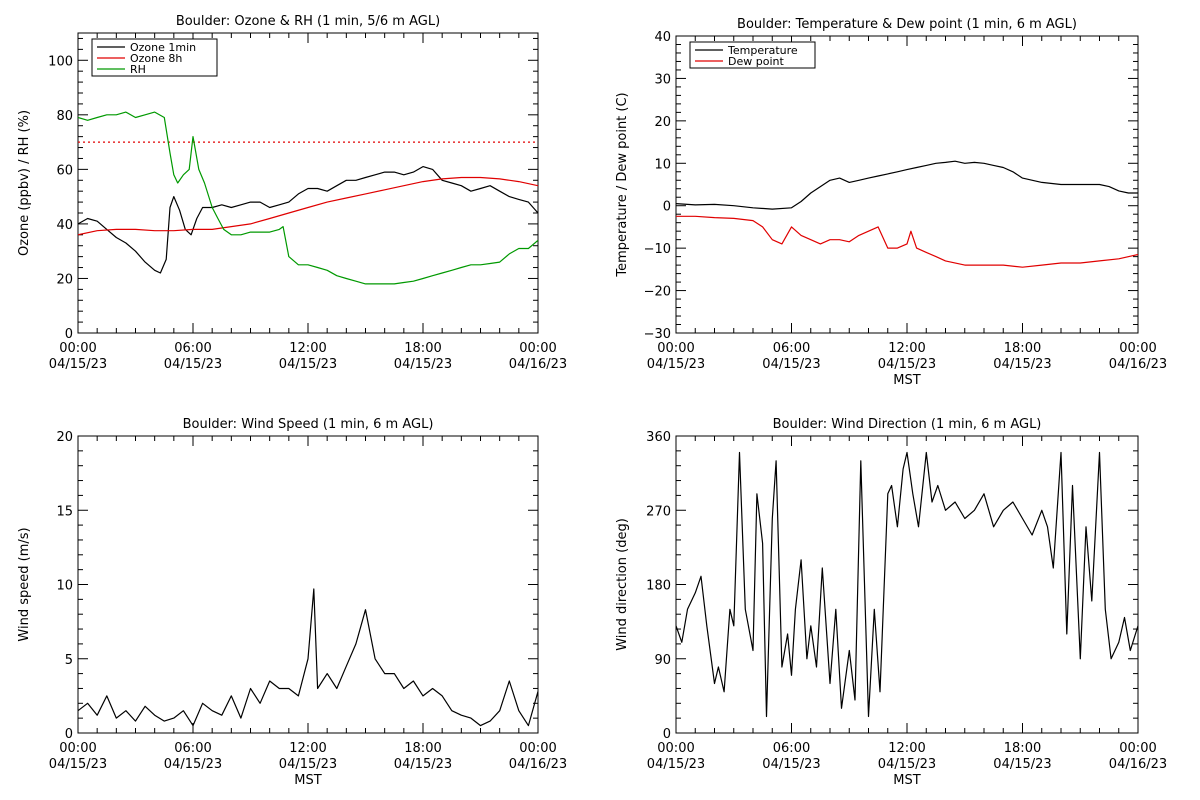 The height and width of the screenshot is (800, 1200). Describe the element at coordinates (662, 660) in the screenshot. I see `y-tick-label: 90` at that location.